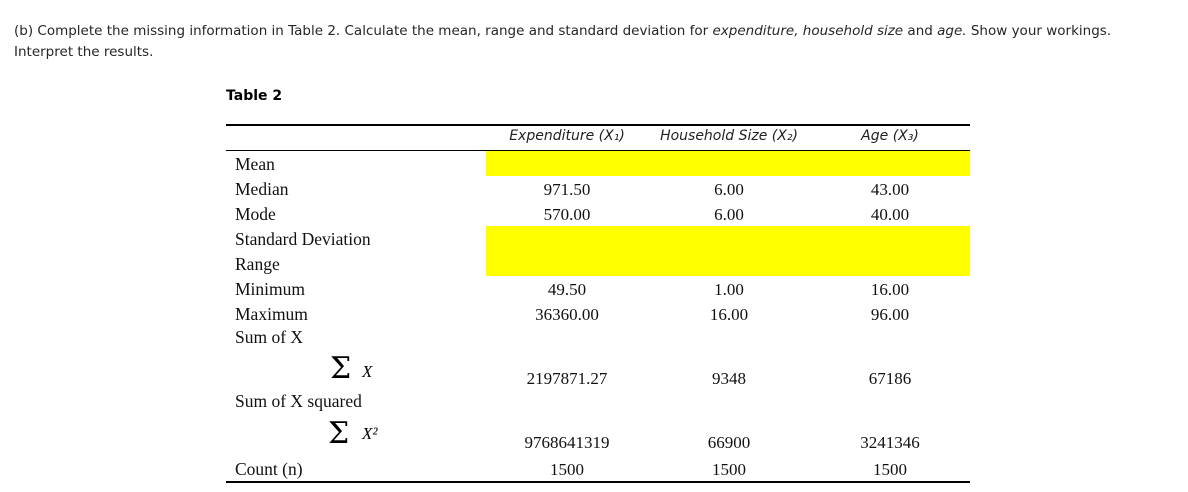 The width and height of the screenshot is (1188, 492). What do you see at coordinates (729, 189) in the screenshot?
I see `median-household-size: 6.00` at bounding box center [729, 189].